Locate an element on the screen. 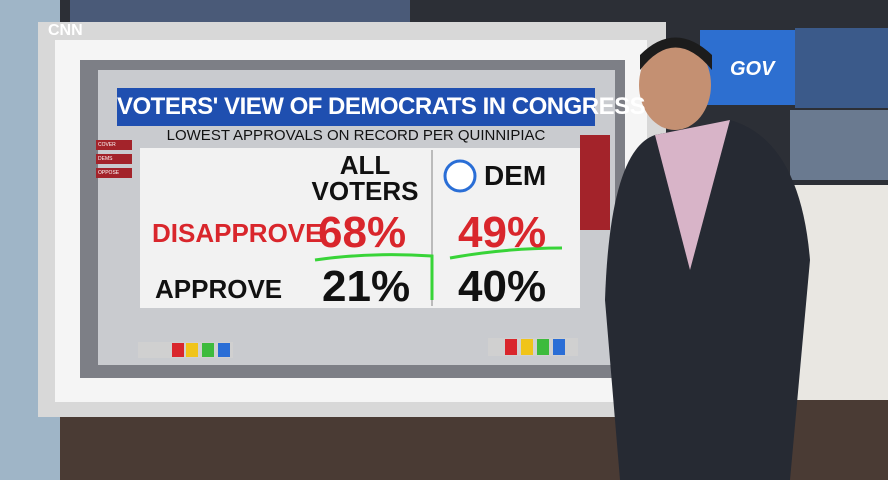 This screenshot has height=480, width=888. table-value: 40% is located at coordinates (502, 286).